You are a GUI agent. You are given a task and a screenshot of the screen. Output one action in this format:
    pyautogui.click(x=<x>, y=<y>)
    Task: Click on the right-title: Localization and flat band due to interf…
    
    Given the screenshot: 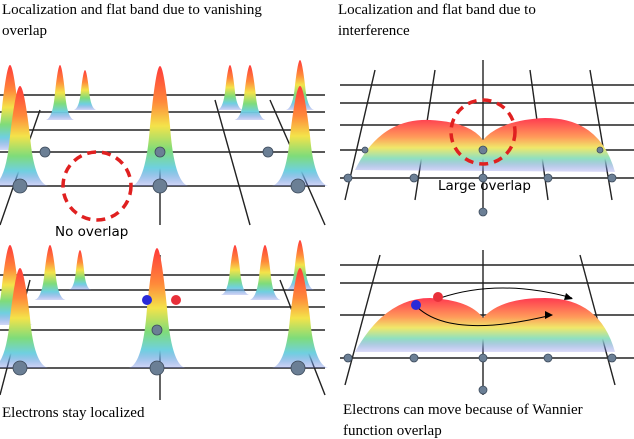 What is the action you would take?
    pyautogui.click(x=437, y=20)
    